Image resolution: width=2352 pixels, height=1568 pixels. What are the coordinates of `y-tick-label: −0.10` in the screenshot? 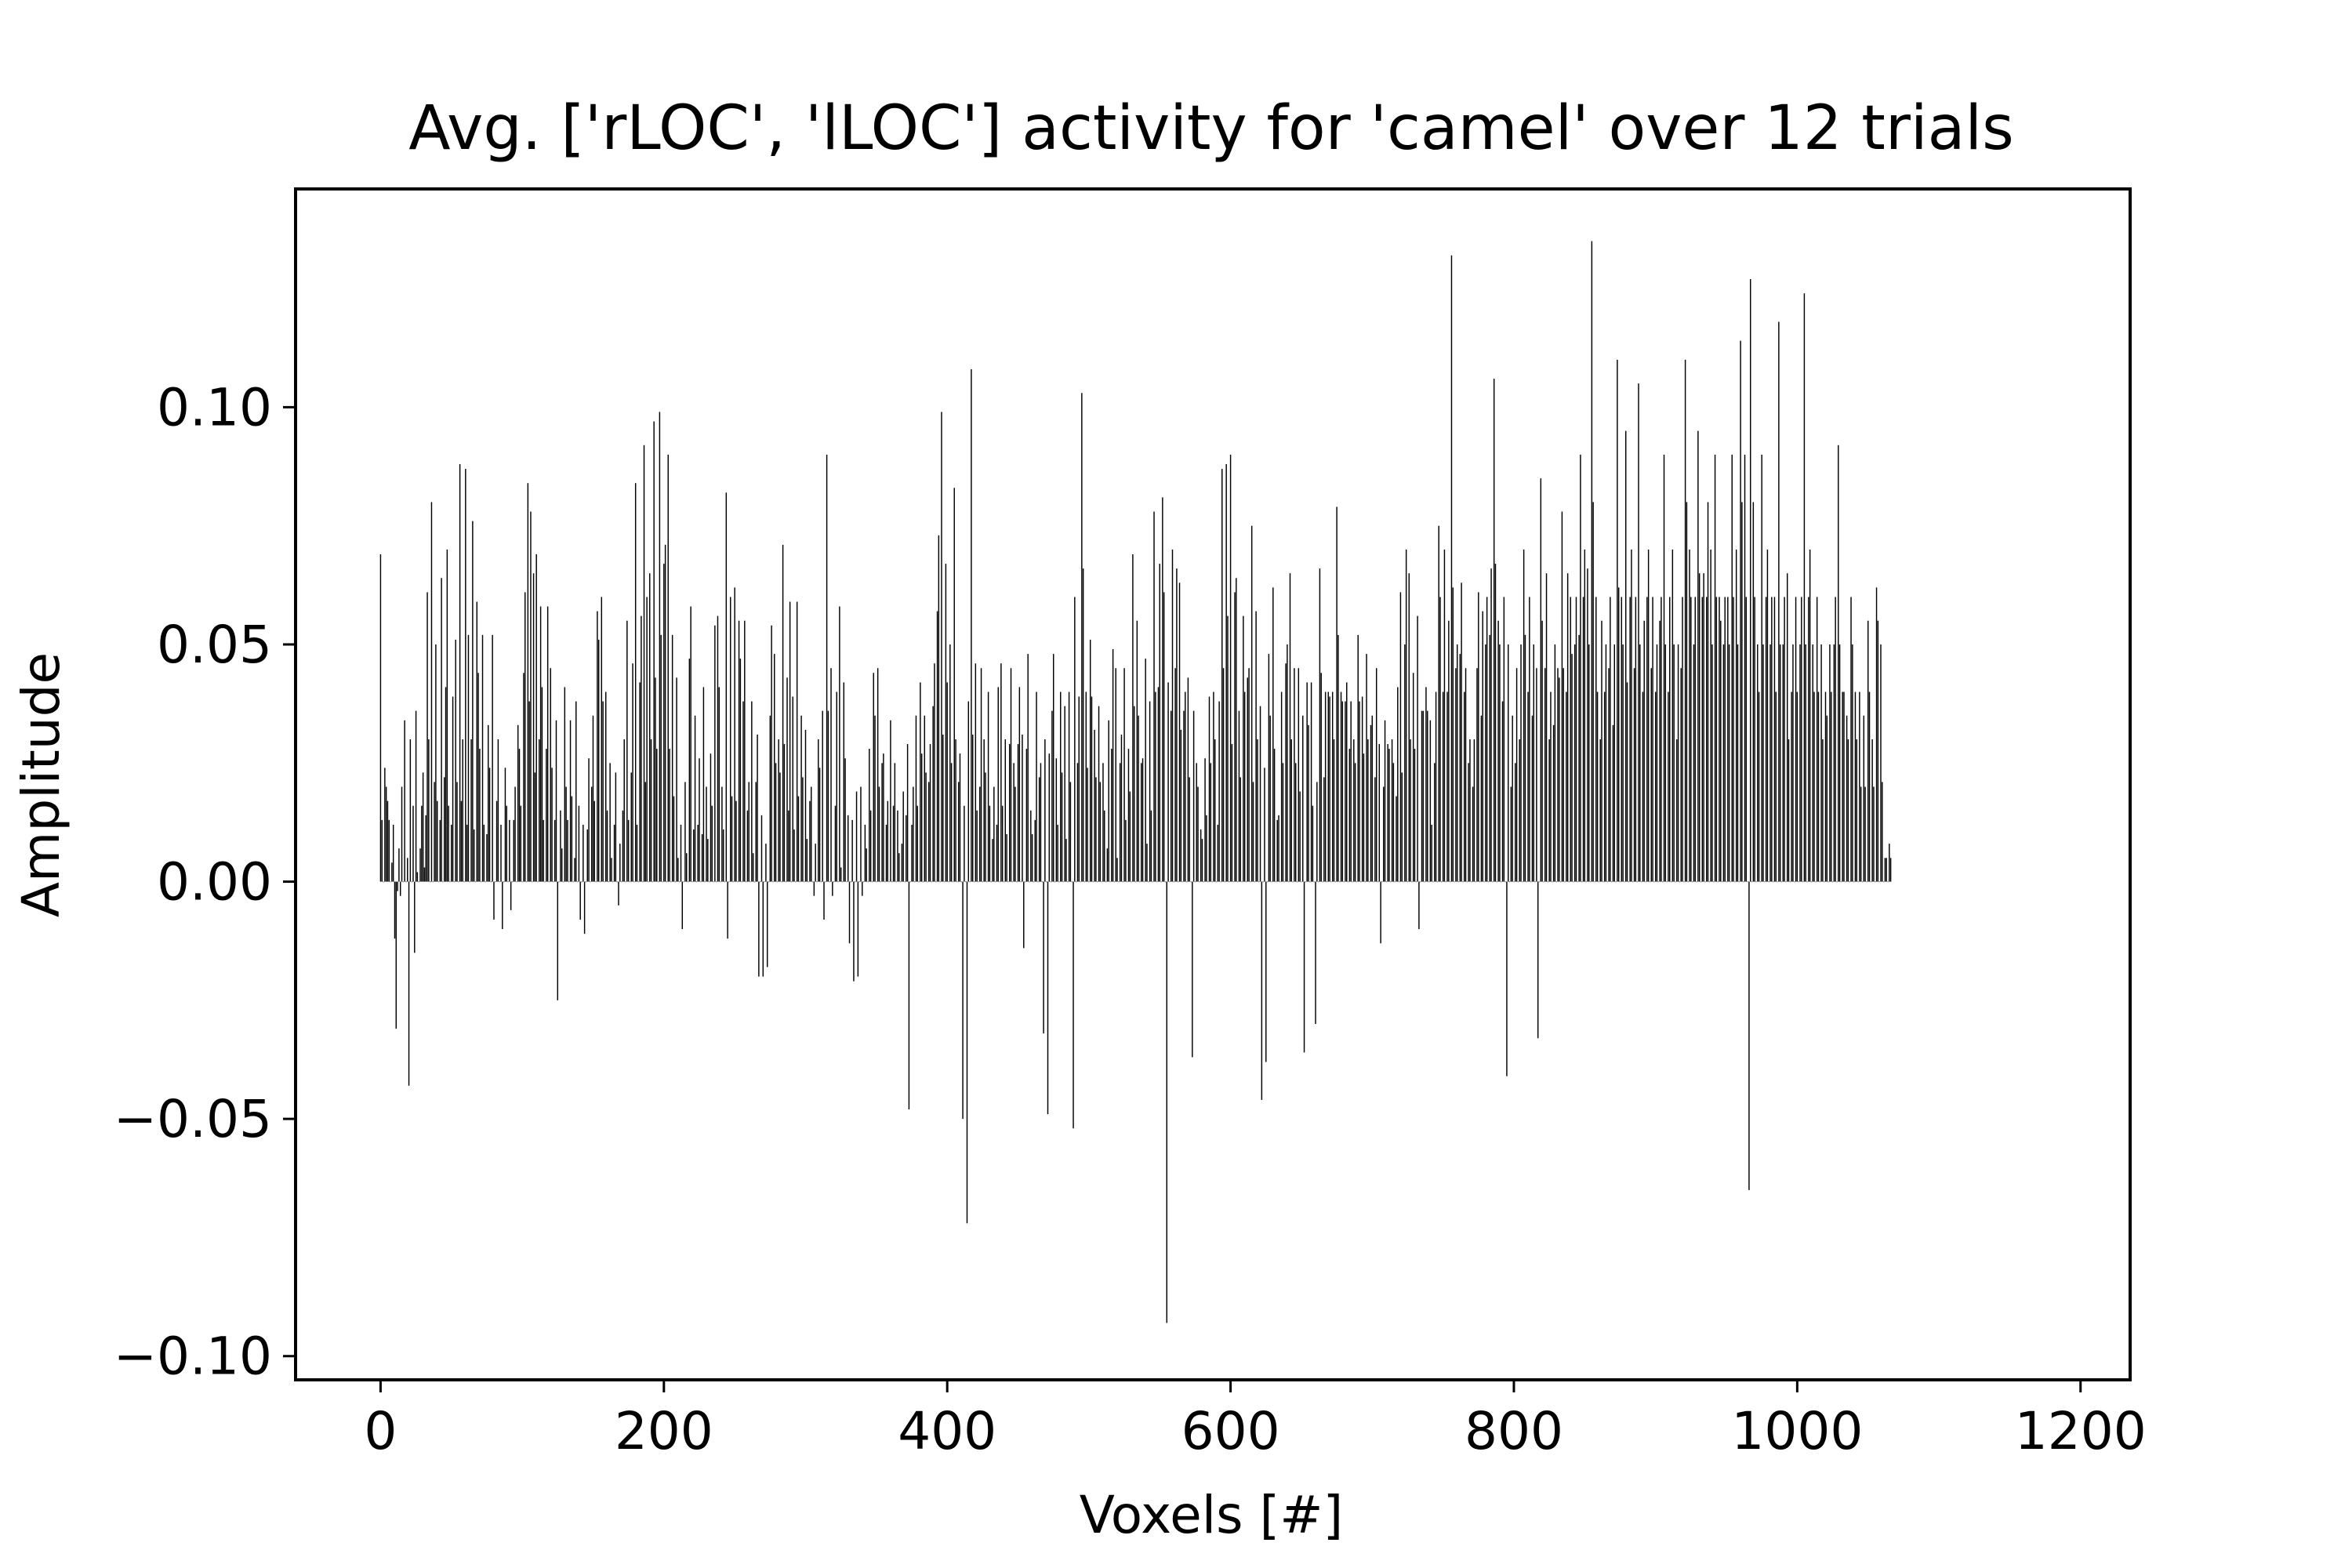 It's located at (193, 1357).